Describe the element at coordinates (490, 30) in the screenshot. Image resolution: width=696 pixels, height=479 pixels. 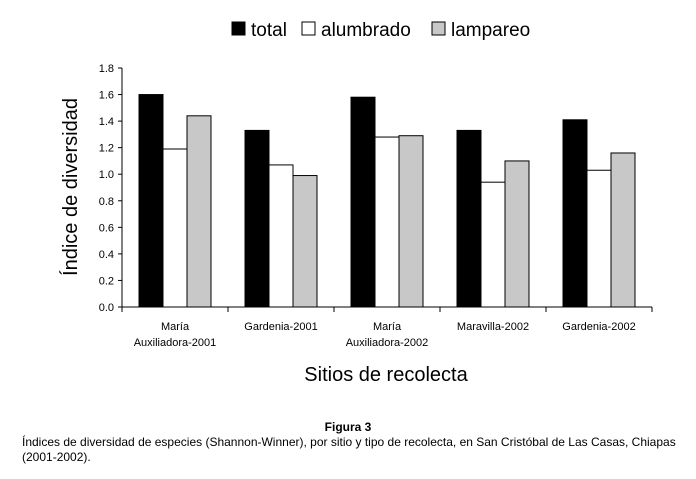
I see `legend-label-lampareo: lampareo` at that location.